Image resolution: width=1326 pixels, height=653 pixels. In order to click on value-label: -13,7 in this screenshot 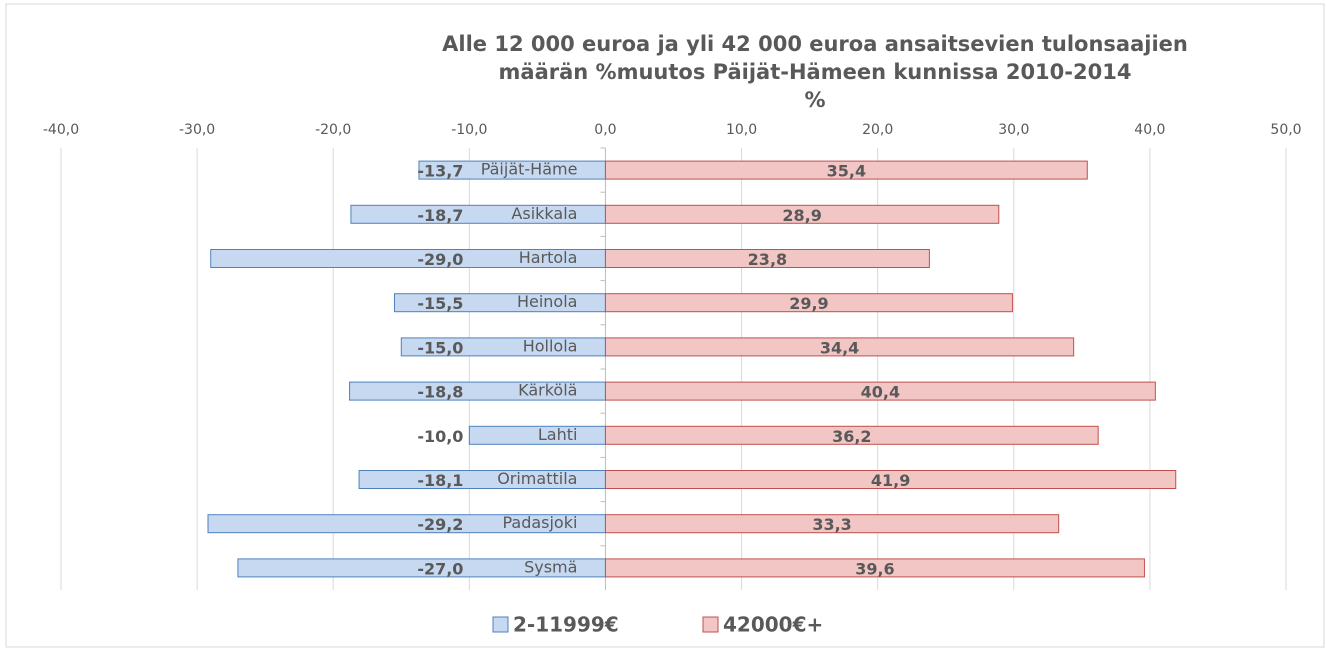, I will do `click(440, 171)`.